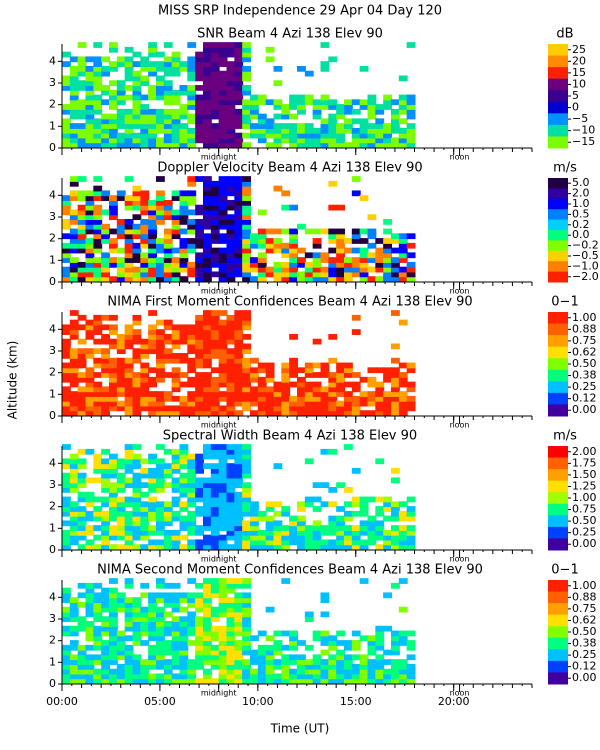 This screenshot has height=750, width=600. What do you see at coordinates (52, 683) in the screenshot?
I see `y-tick-label: 0` at bounding box center [52, 683].